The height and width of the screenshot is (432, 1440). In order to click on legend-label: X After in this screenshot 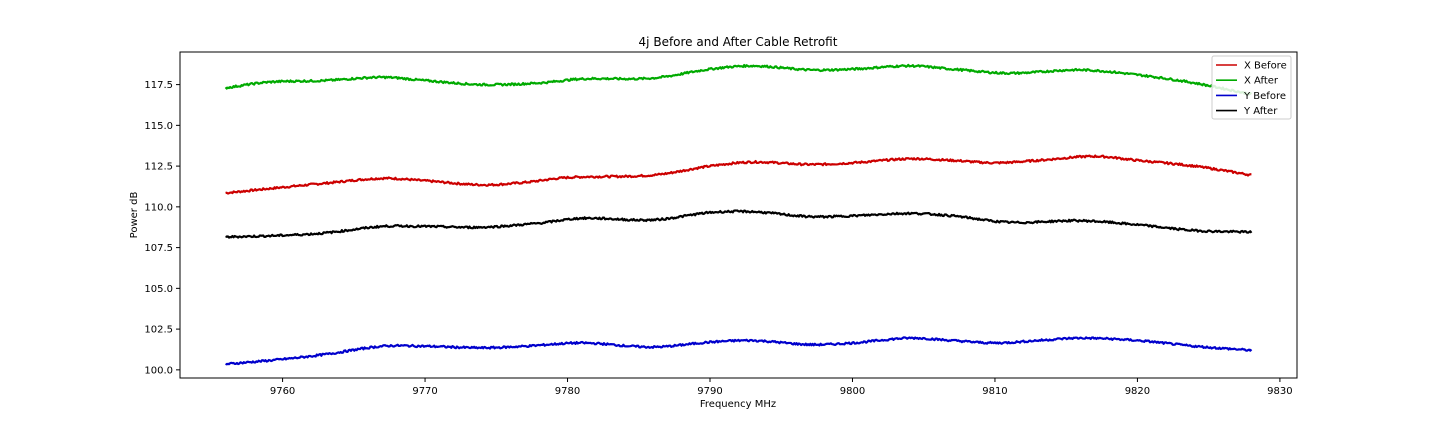, I will do `click(1261, 81)`.